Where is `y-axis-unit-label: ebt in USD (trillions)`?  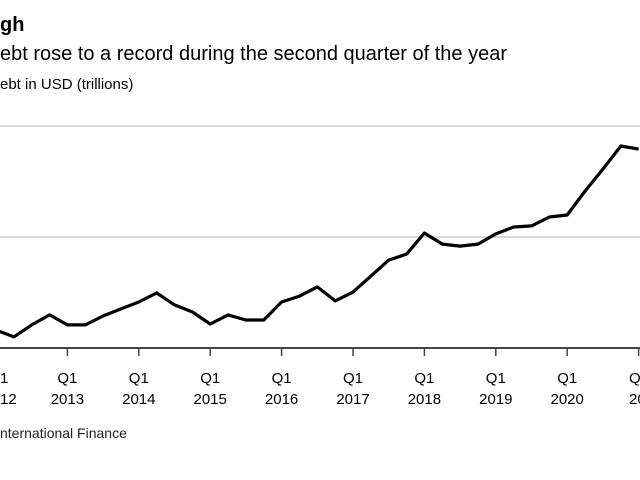 y-axis-unit-label: ebt in USD (trillions) is located at coordinates (67, 84).